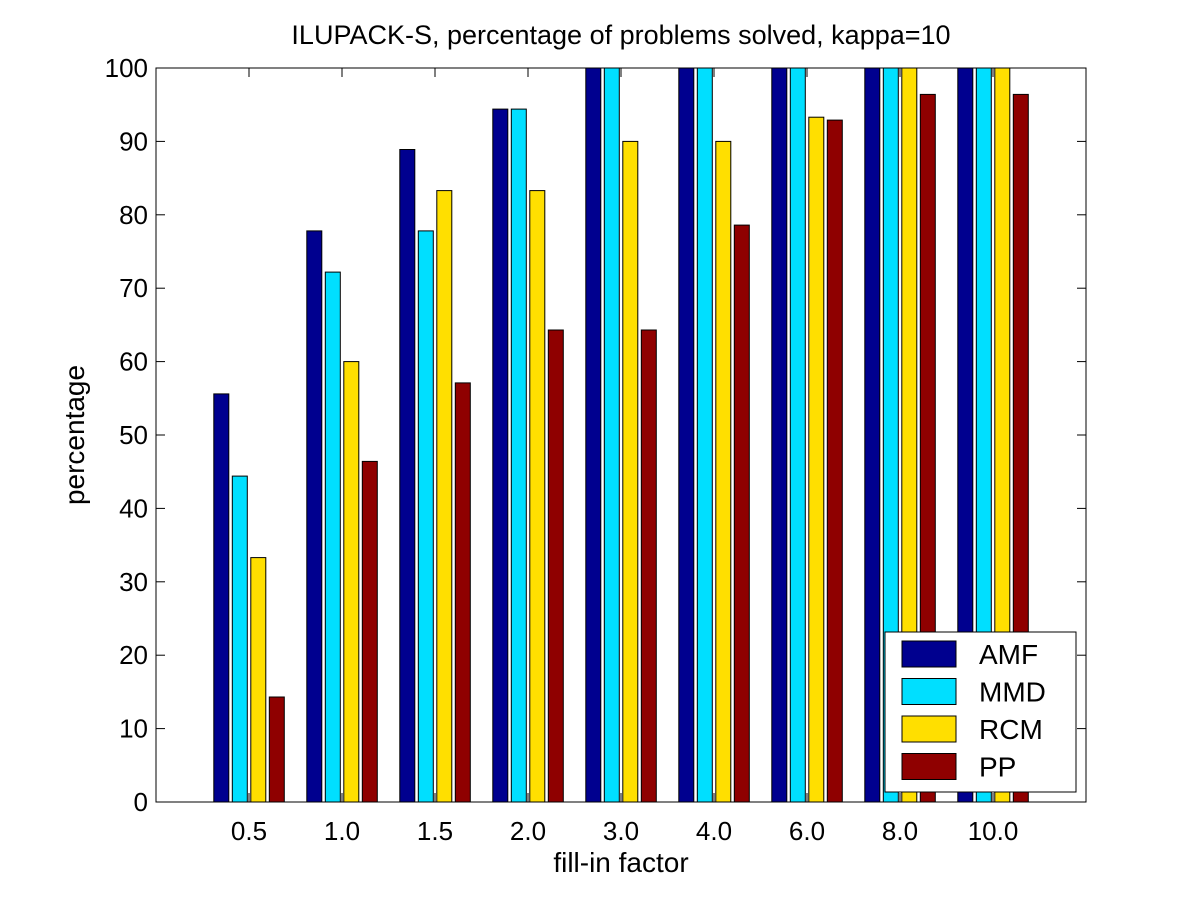  What do you see at coordinates (221, 598) in the screenshot?
I see `bar-amf-0.5` at bounding box center [221, 598].